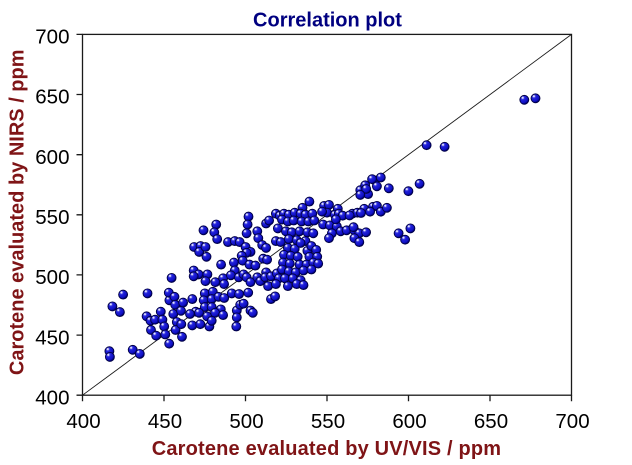 Image resolution: width=632 pixels, height=465 pixels. Describe the element at coordinates (18, 212) in the screenshot. I see `svg-text:Carotene evaluated by NIRS / p: Carotene evaluated by NIRS / ppm` at that location.